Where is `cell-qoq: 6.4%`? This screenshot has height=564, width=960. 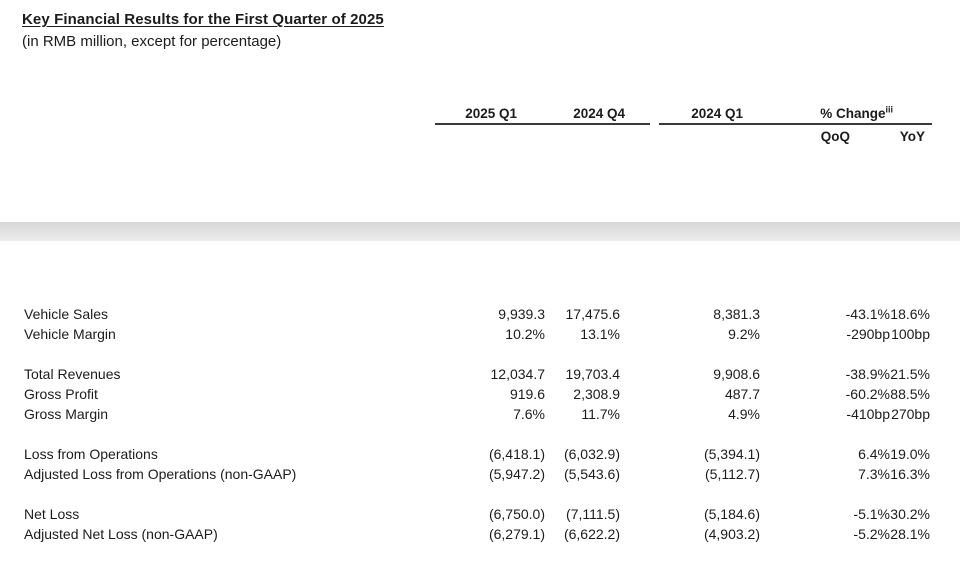
cell-qoq: 6.4% is located at coordinates (874, 454).